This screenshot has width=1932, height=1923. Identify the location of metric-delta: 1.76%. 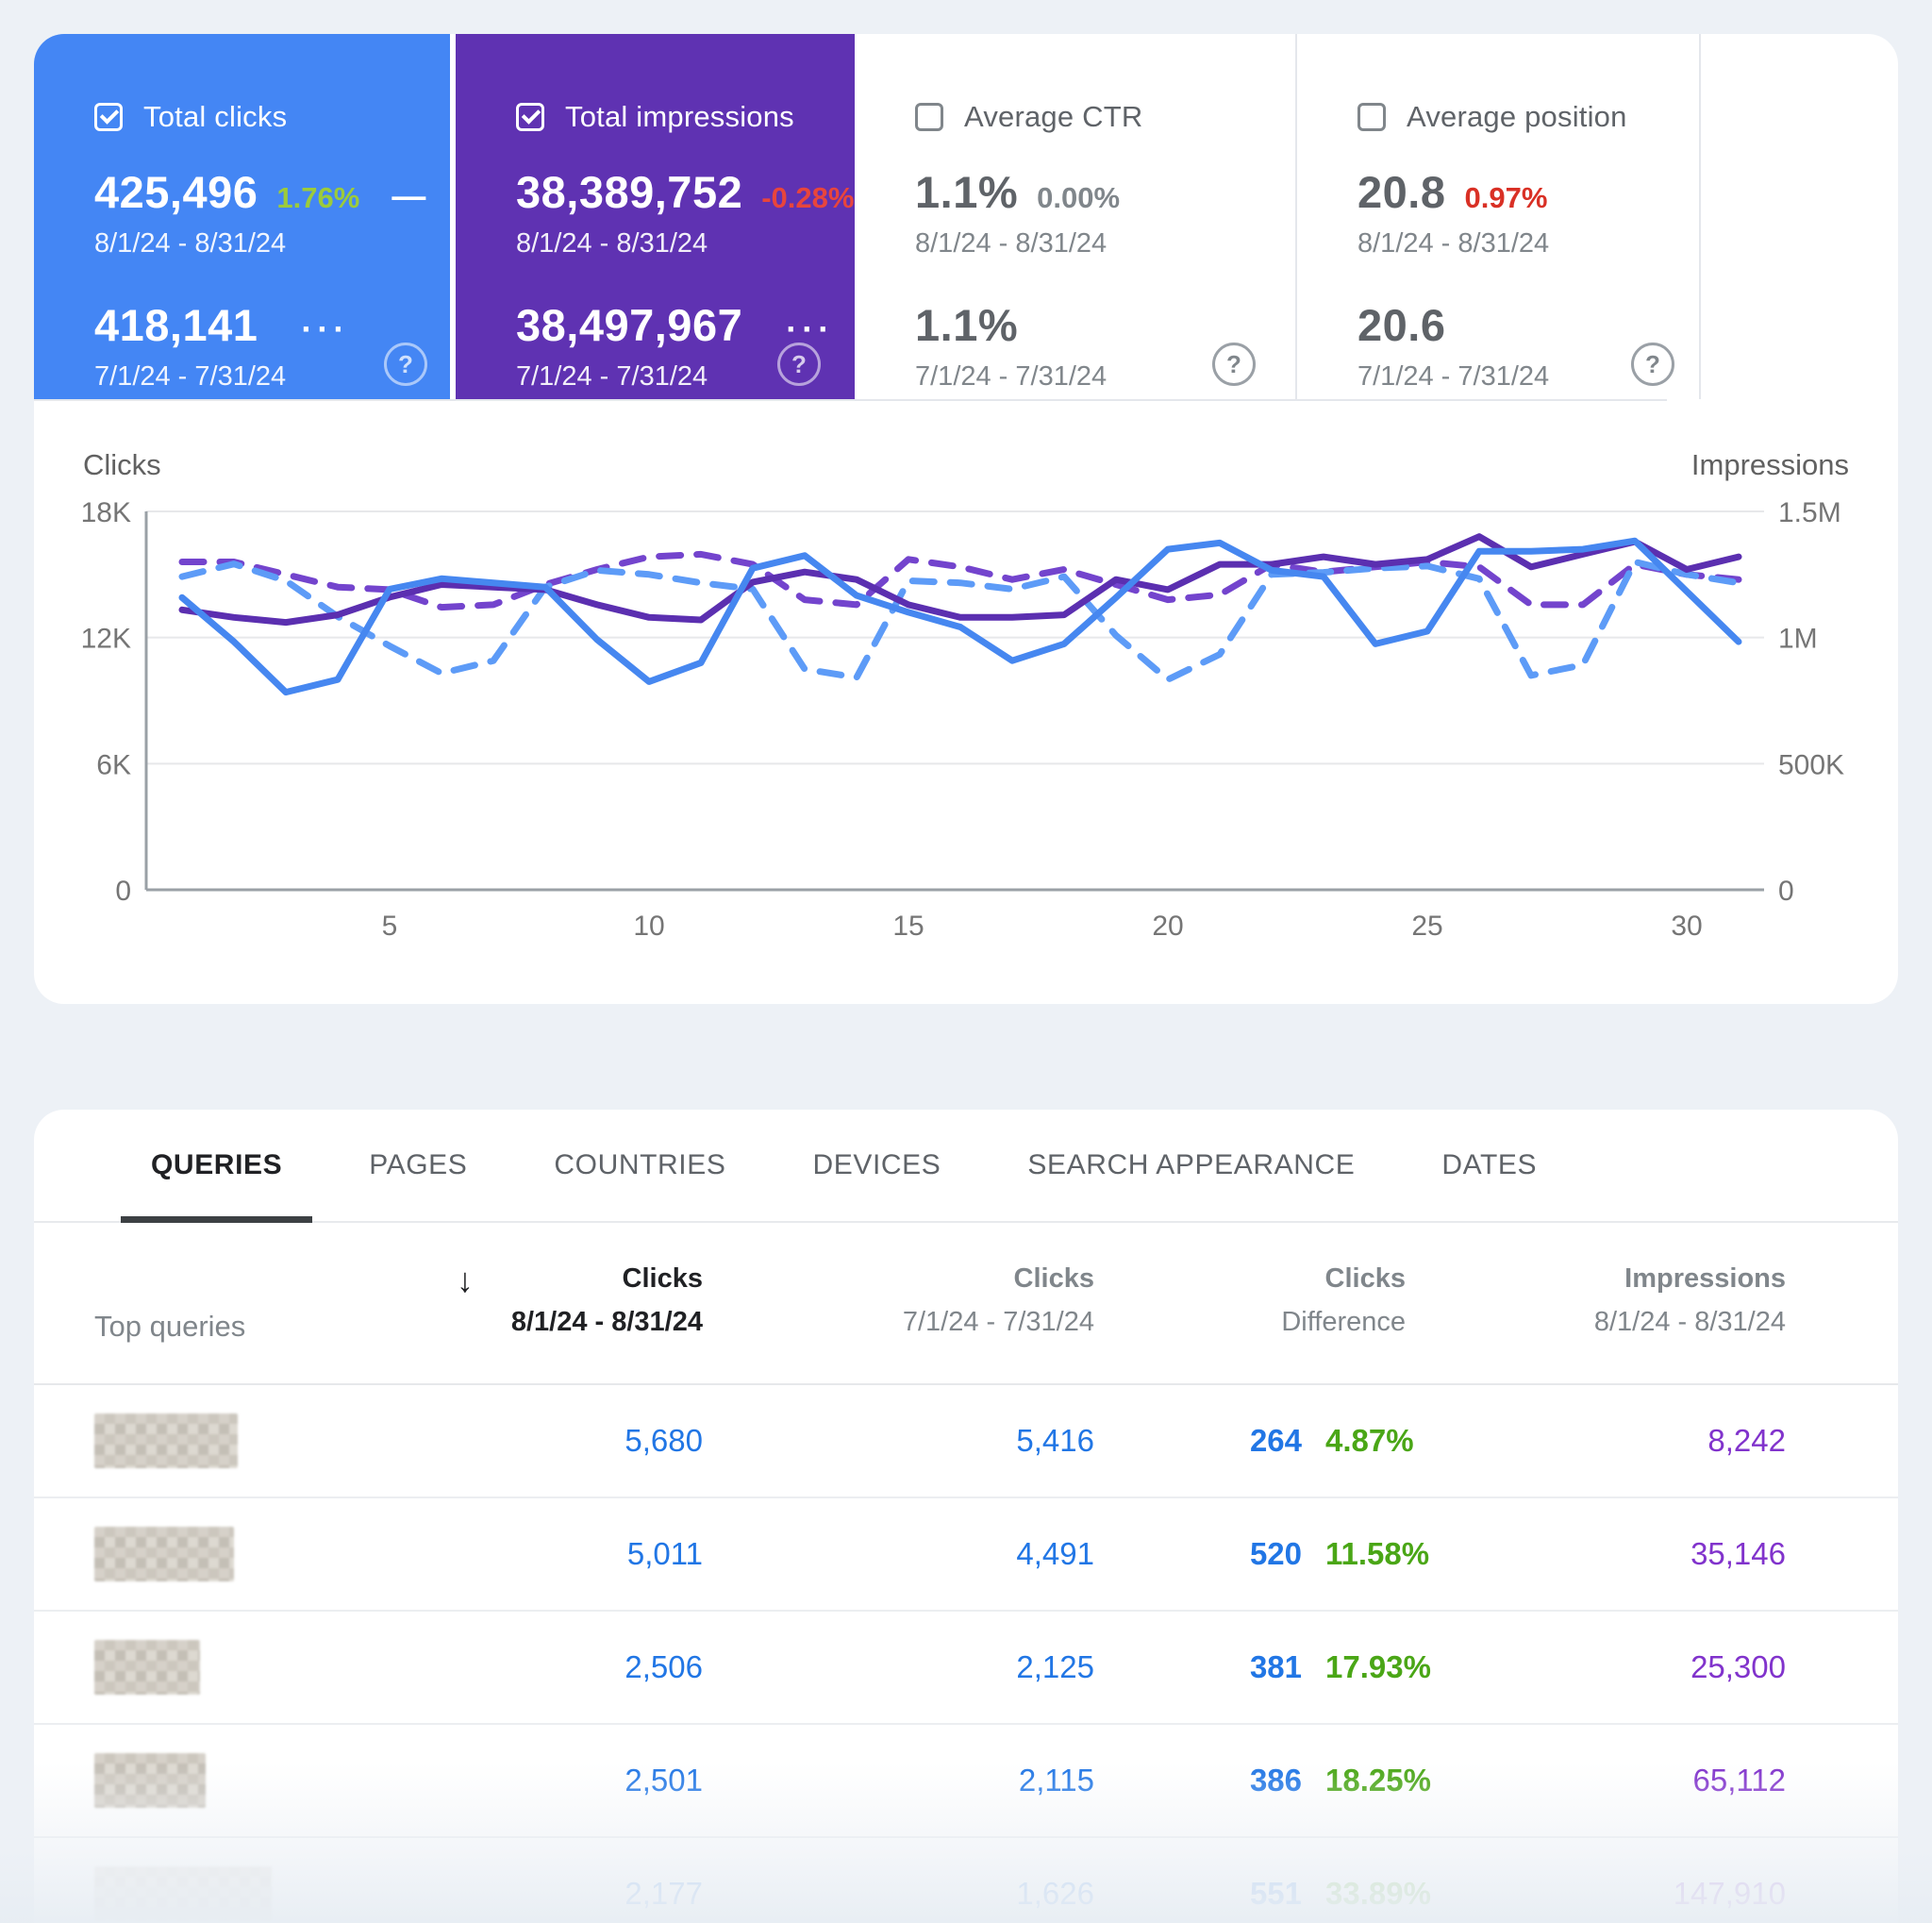
(318, 197).